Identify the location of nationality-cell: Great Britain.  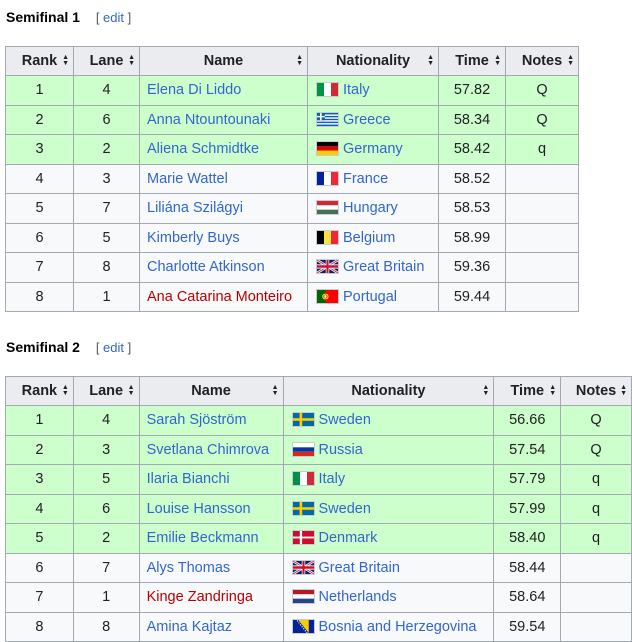
(373, 267).